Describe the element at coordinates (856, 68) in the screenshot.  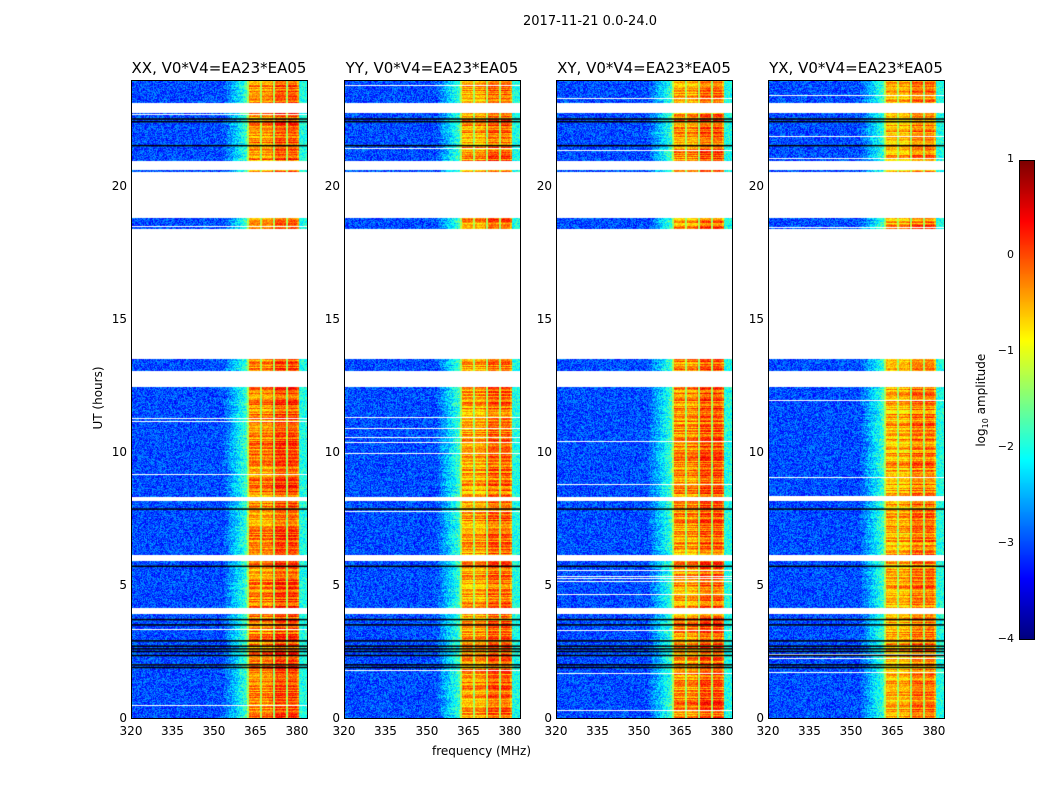
I see `panel-title: YX, V0*V4=EA23*EA05` at that location.